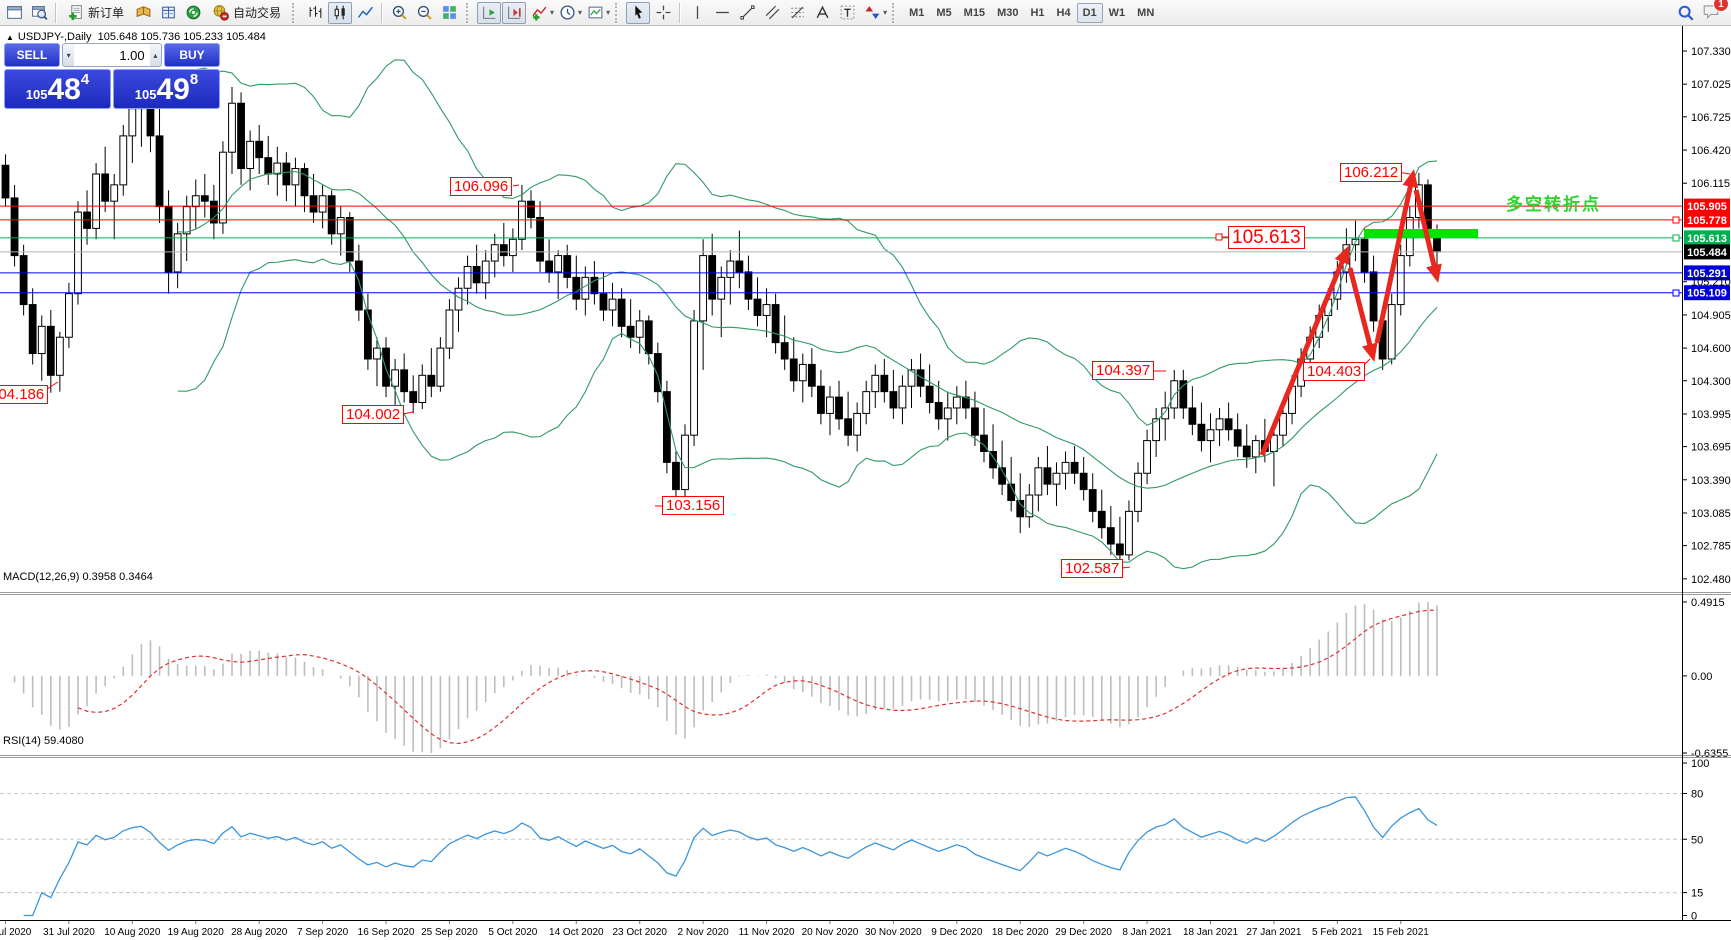 The image size is (1731, 940). Describe the element at coordinates (168, 13) in the screenshot. I see `data-window-button` at that location.